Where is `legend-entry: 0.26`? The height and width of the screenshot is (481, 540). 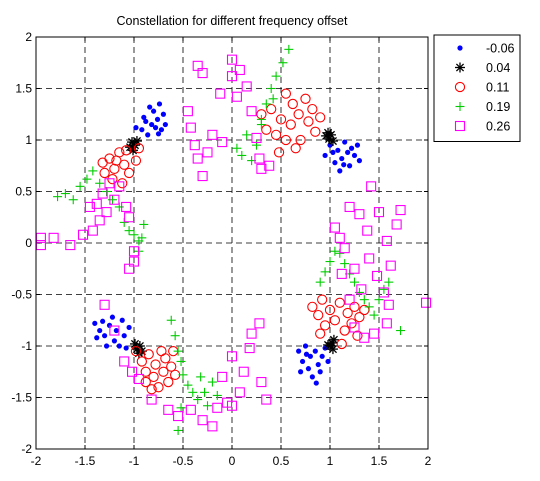
legend-entry: 0.26 is located at coordinates (482, 127).